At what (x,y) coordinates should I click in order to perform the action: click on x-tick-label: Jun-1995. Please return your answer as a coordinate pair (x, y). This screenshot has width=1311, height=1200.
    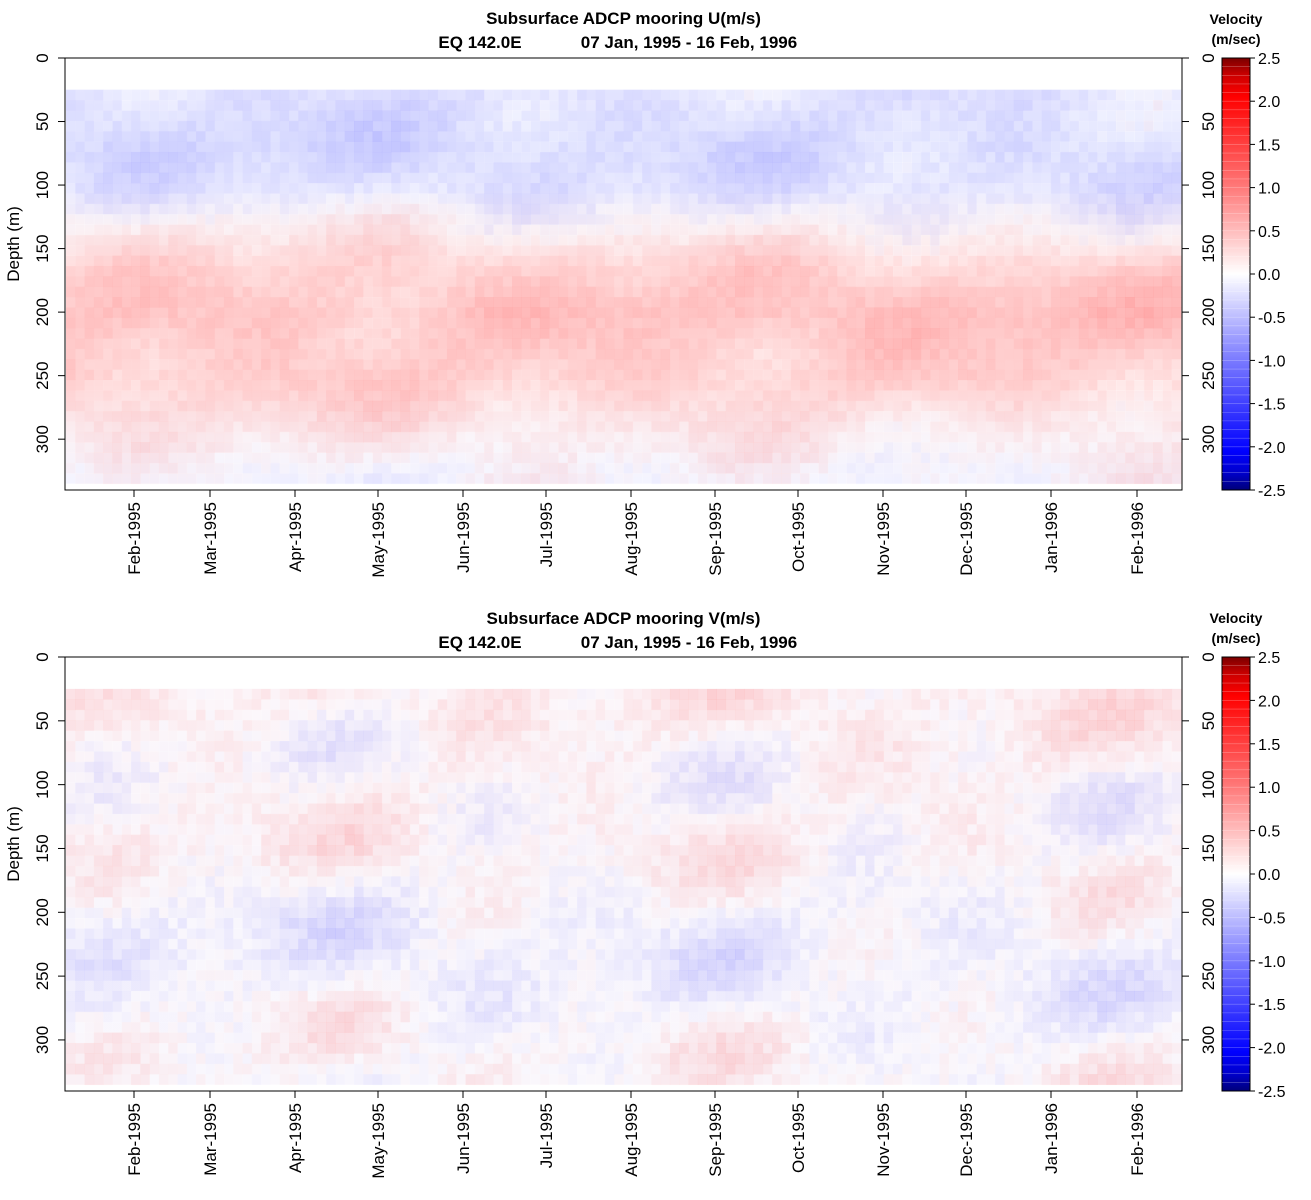
    Looking at the image, I should click on (463, 537).